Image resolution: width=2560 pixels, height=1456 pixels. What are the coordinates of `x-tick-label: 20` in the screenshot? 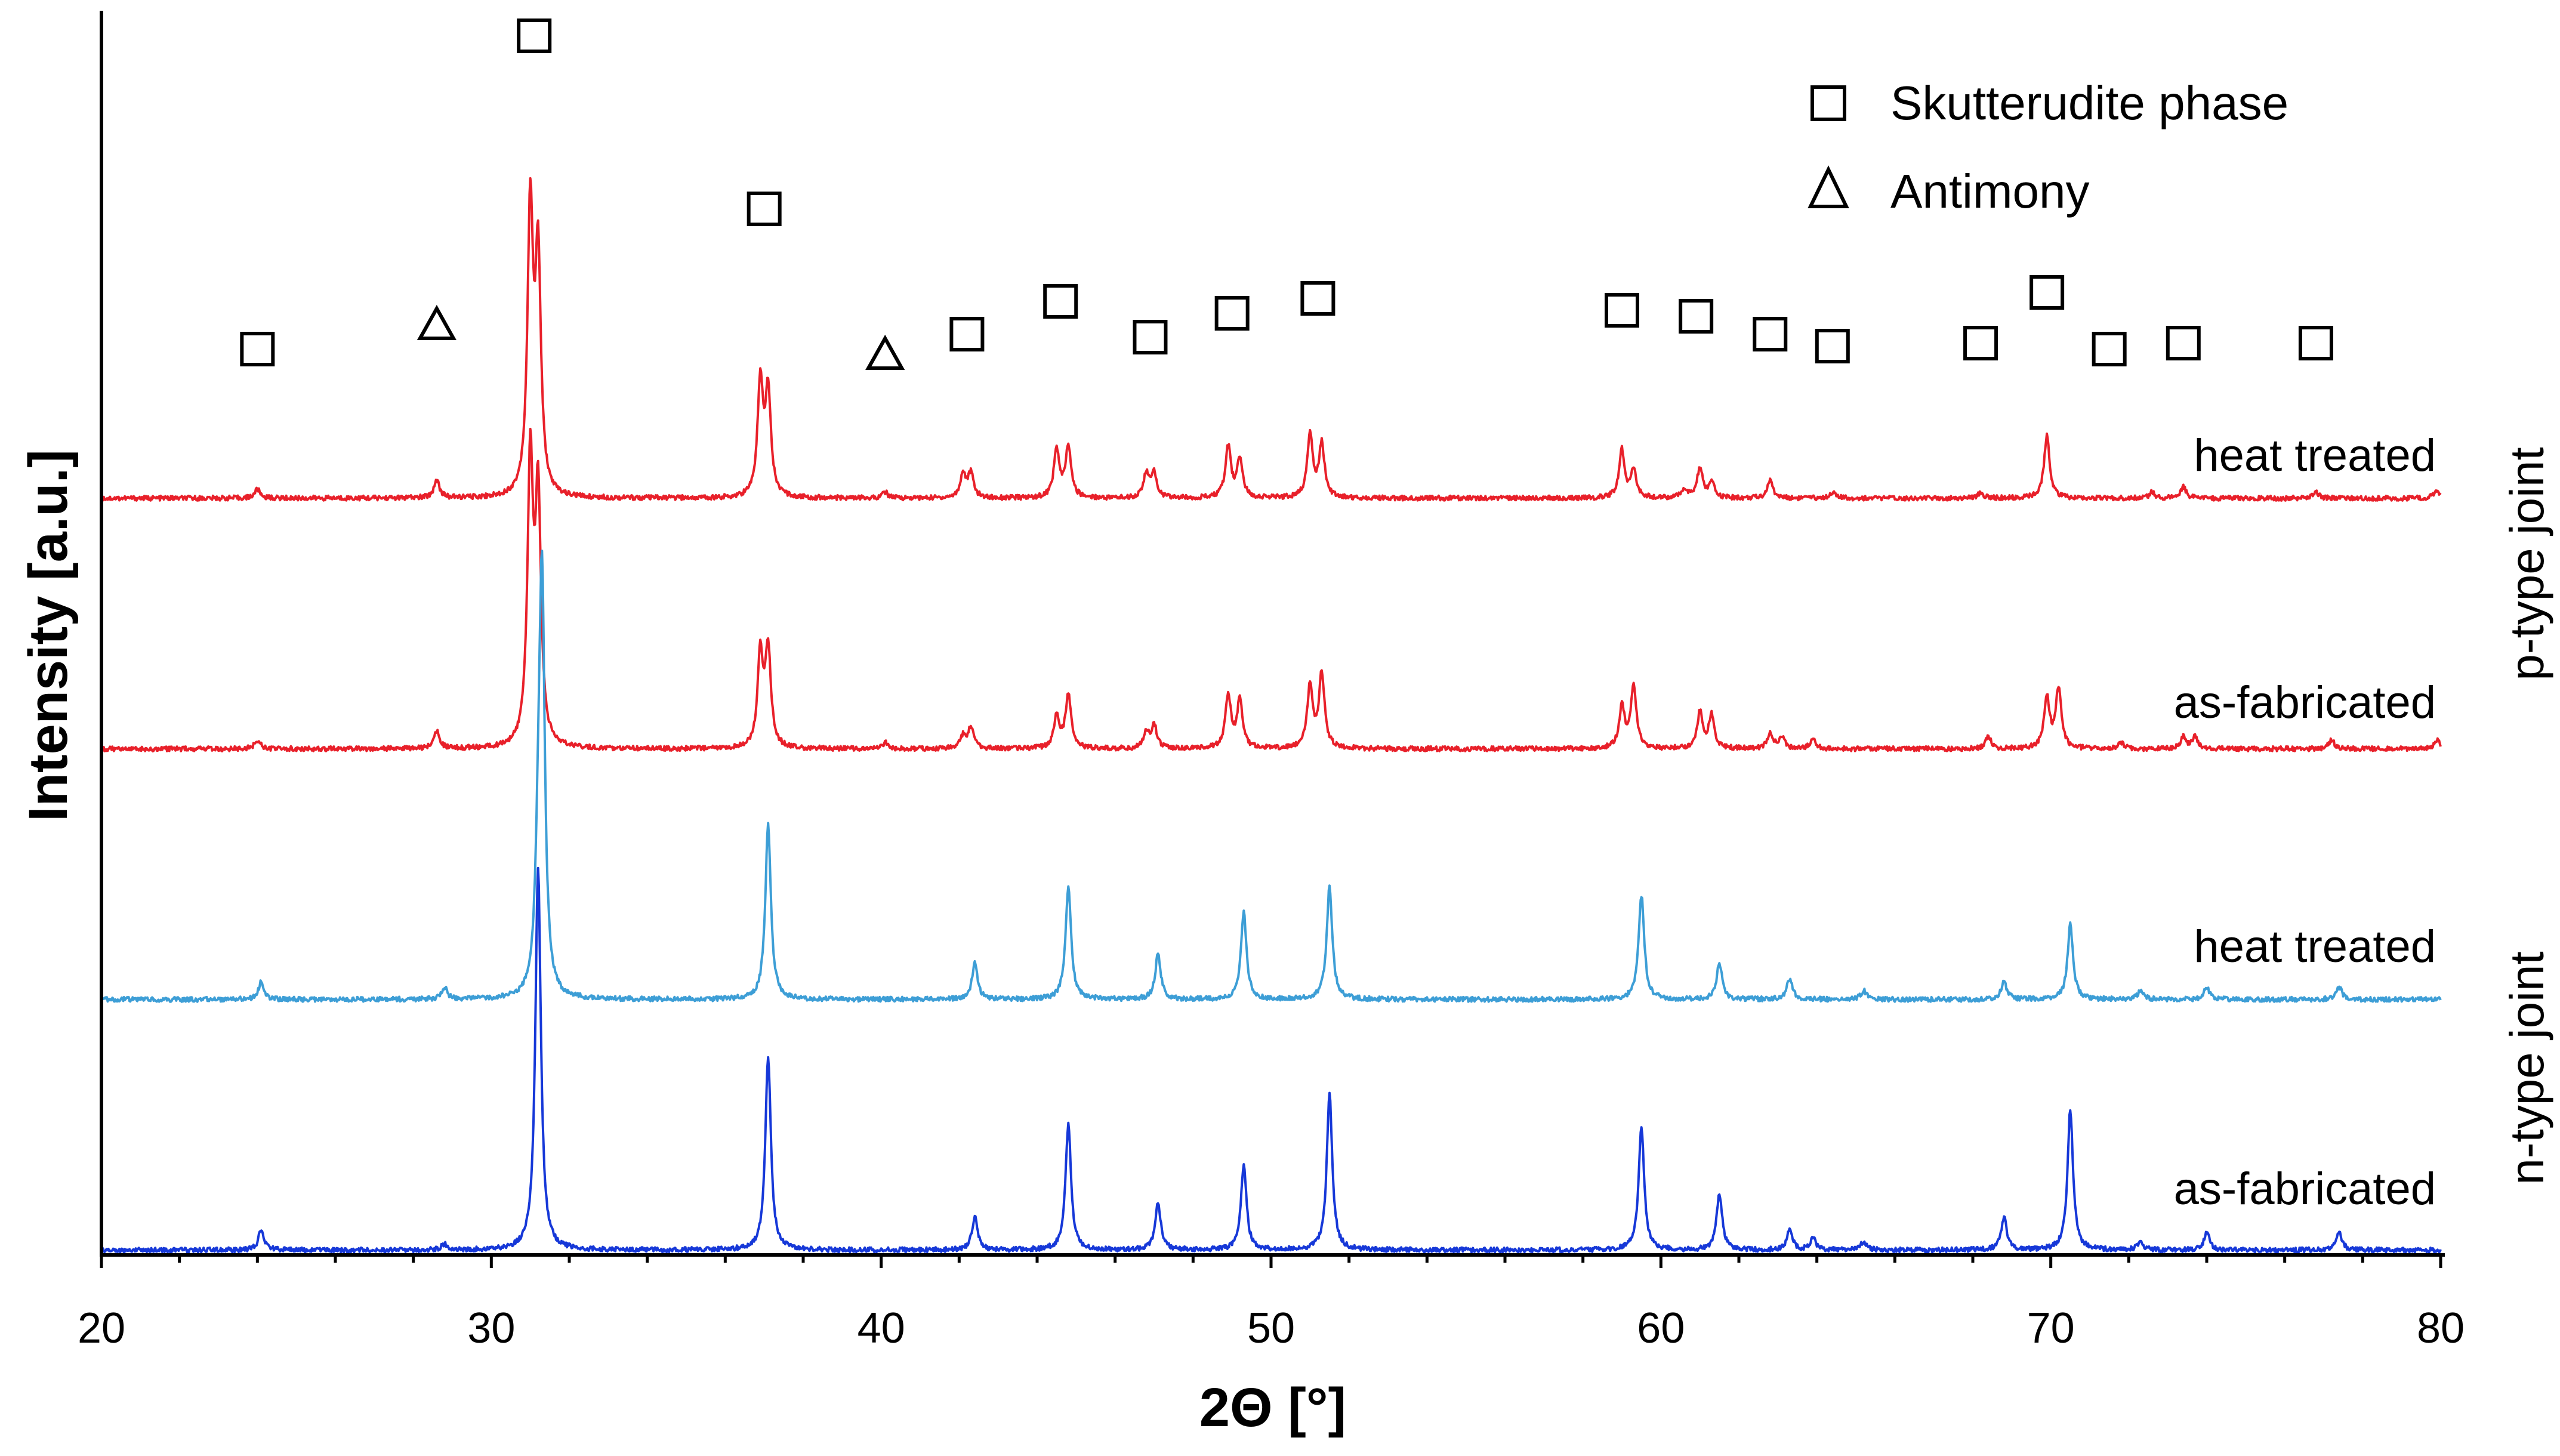 It's located at (101, 1328).